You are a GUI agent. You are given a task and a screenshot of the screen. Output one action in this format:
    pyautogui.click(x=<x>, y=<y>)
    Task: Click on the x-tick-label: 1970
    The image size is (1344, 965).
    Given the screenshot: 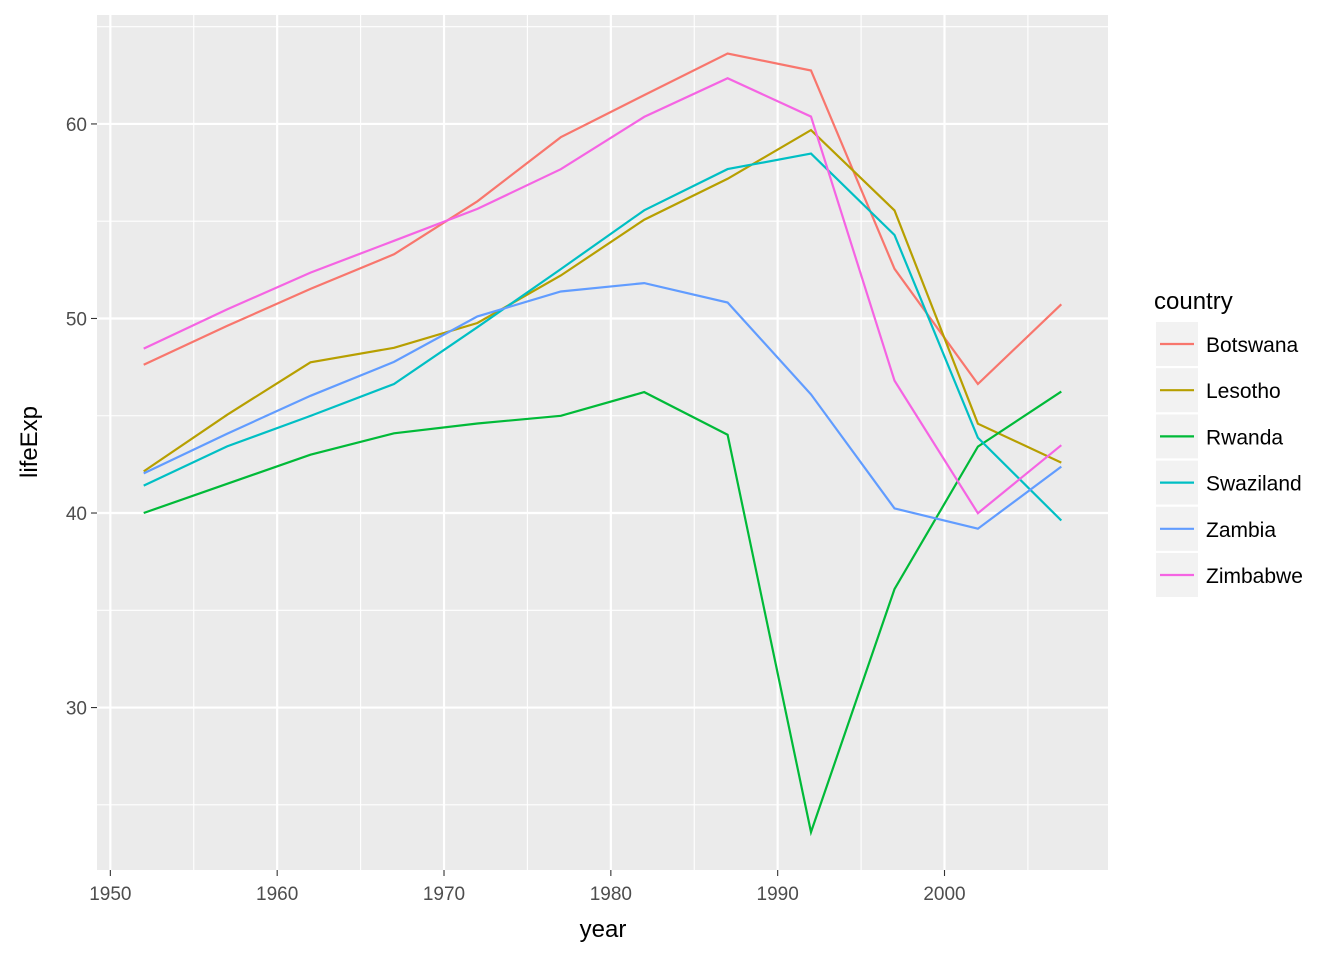 What is the action you would take?
    pyautogui.click(x=444, y=894)
    